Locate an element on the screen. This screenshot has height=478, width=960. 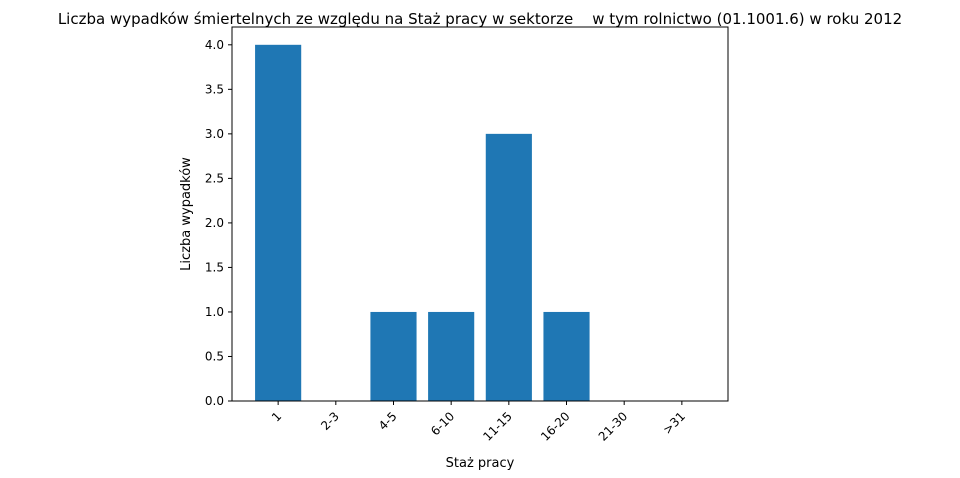
x-tick-label: 1 is located at coordinates (276, 416).